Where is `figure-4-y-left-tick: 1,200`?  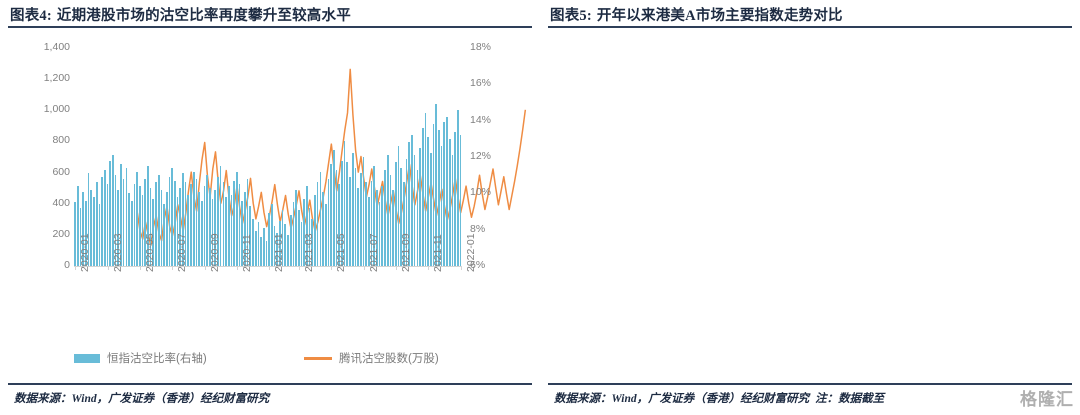
figure-4-y-left-tick: 1,200 is located at coordinates (56, 78).